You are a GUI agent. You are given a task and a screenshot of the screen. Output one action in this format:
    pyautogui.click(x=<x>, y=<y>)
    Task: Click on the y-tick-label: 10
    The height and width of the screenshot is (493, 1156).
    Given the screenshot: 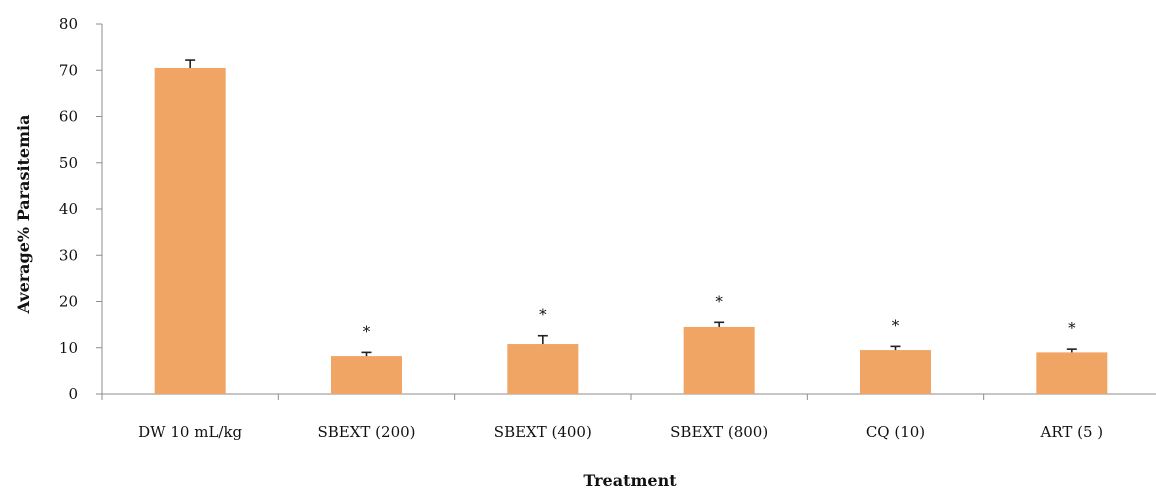 What is the action you would take?
    pyautogui.click(x=68, y=348)
    